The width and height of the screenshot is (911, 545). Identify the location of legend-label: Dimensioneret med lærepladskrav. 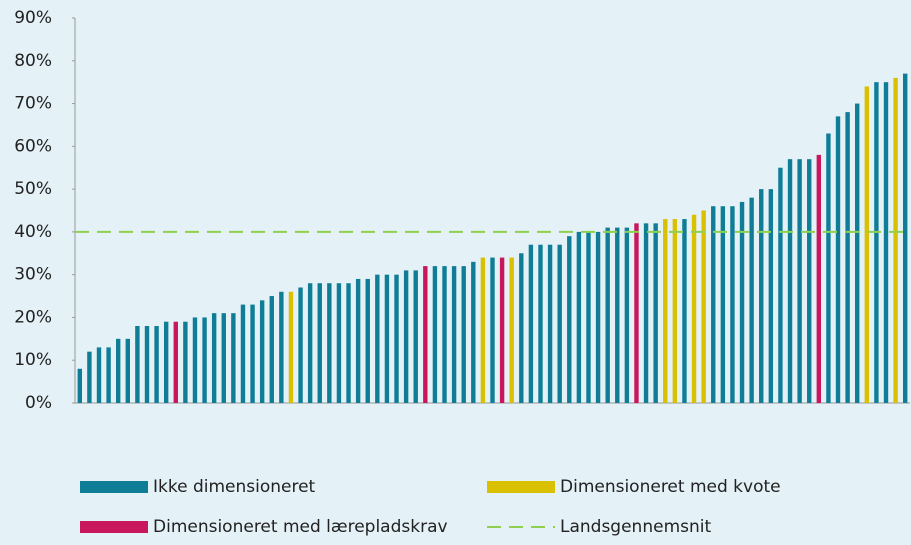
(300, 527).